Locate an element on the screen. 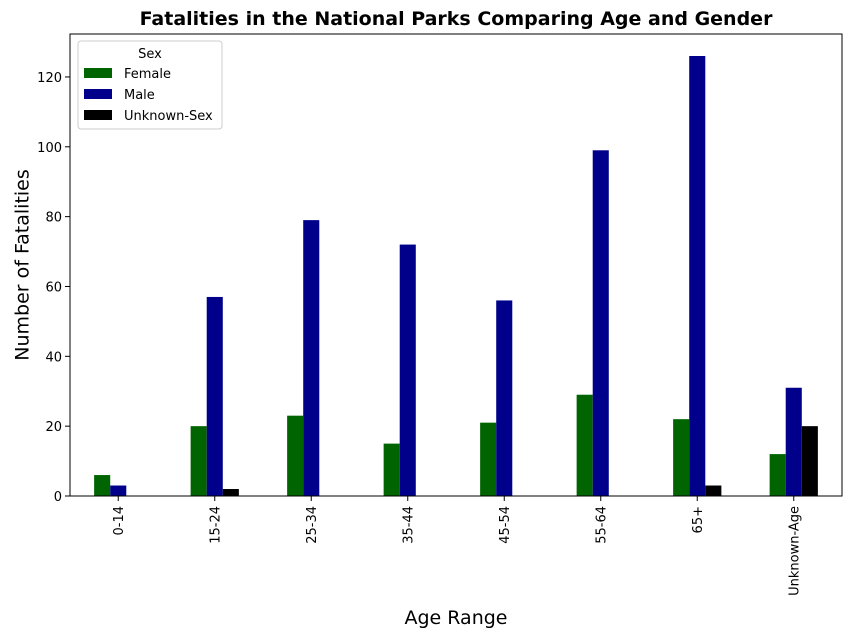 Image resolution: width=856 pixels, height=637 pixels. legend-swatch-female is located at coordinates (98, 73).